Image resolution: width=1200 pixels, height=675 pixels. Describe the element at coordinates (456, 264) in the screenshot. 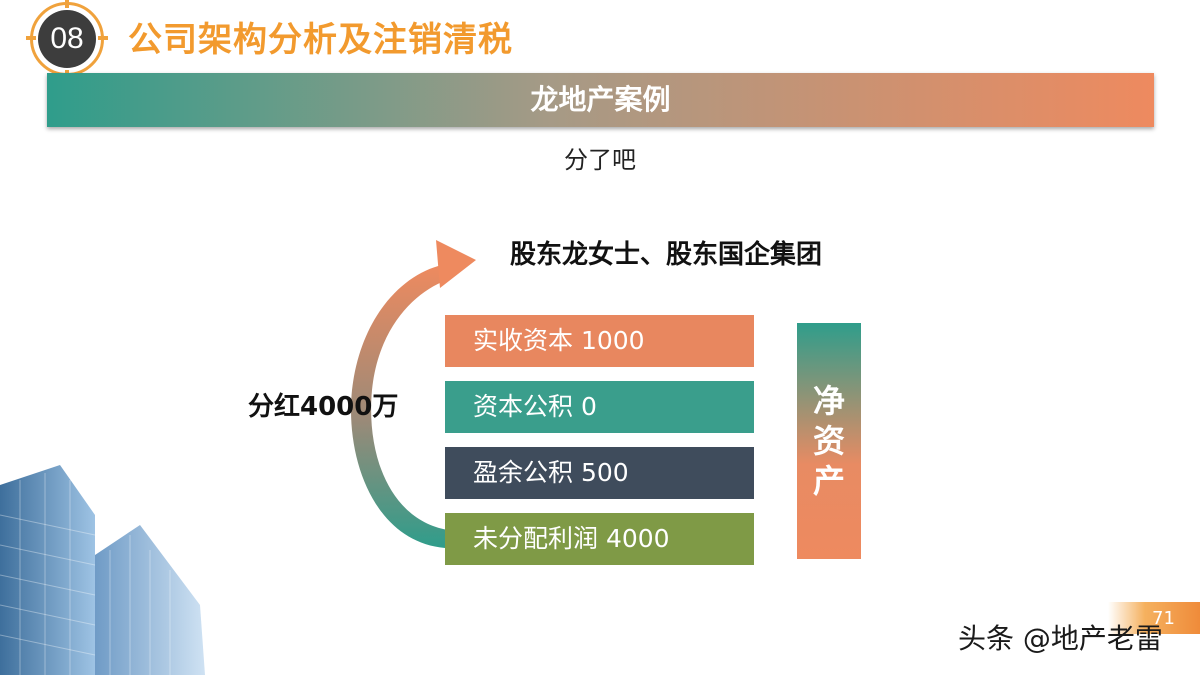

I see `arrow-head` at that location.